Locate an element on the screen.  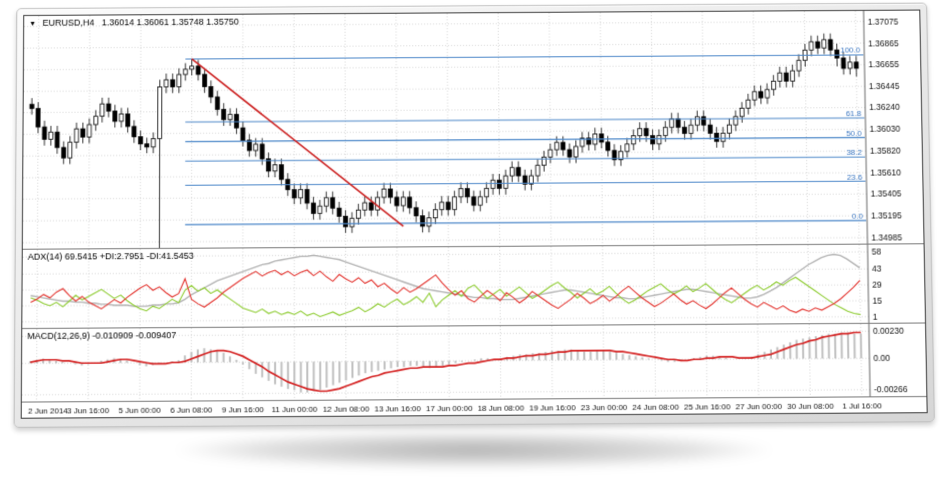
fibonacci-level-label: 38.2 is located at coordinates (854, 152).